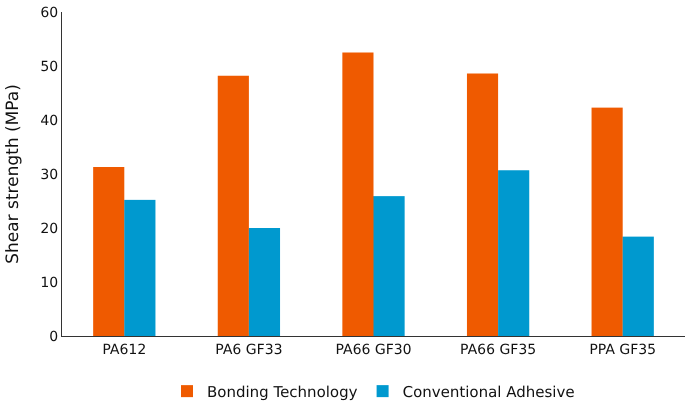 This screenshot has height=418, width=695. What do you see at coordinates (49, 66) in the screenshot?
I see `y-tick-label: 50` at bounding box center [49, 66].